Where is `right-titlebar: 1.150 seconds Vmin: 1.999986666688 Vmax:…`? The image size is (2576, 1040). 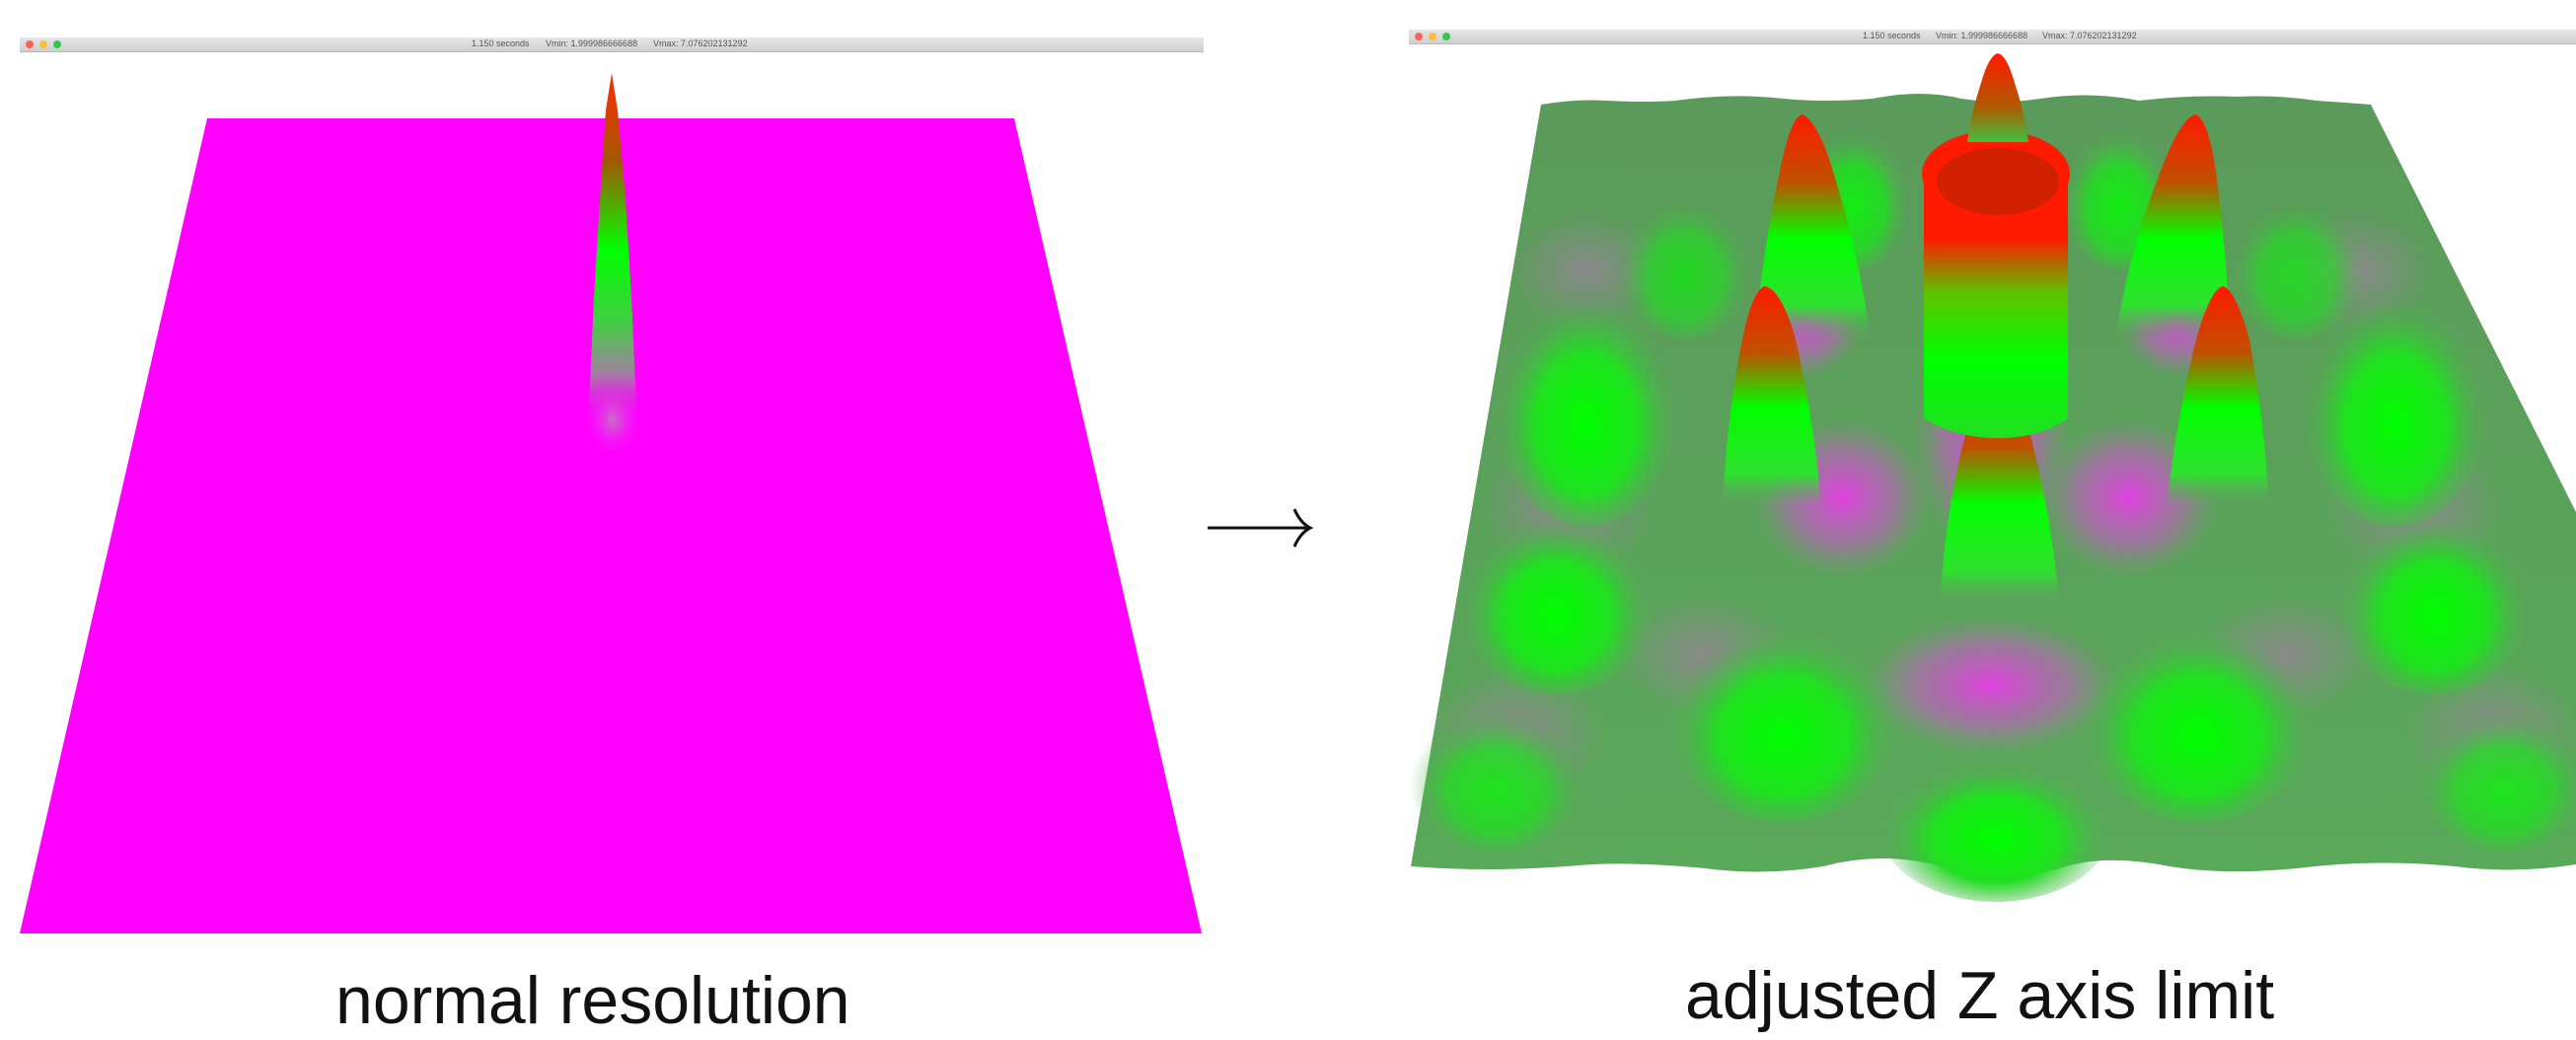 right-titlebar: 1.150 seconds Vmin: 1.999986666688 Vmax:… is located at coordinates (1992, 37).